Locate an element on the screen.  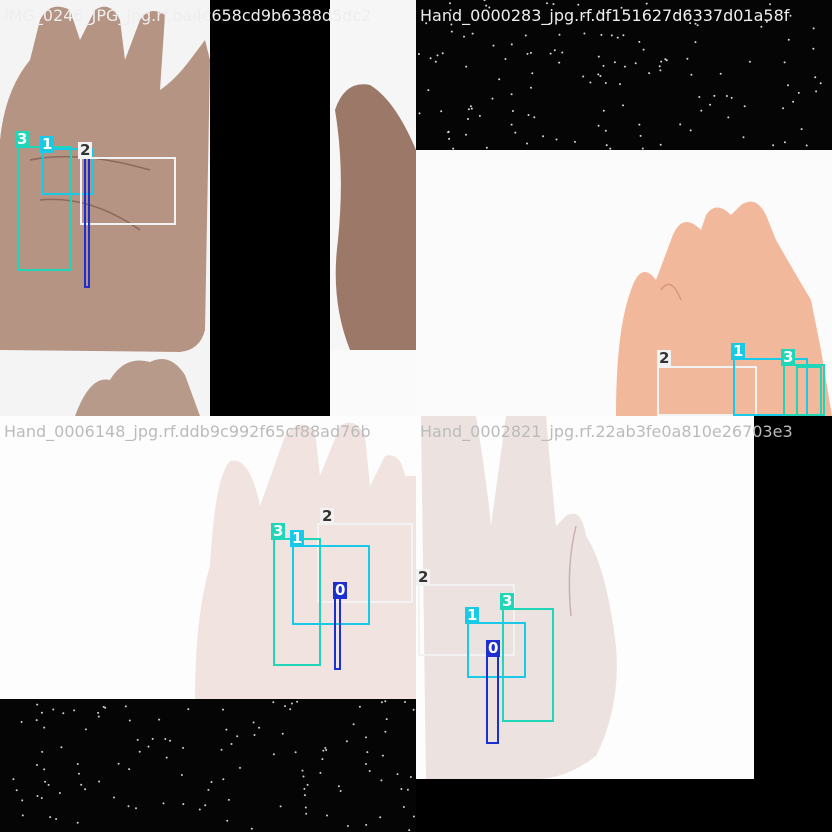
image-filename-caption: Hand_0000283_jpg.rf.df151627d6337d01a58f is located at coordinates (605, 15).